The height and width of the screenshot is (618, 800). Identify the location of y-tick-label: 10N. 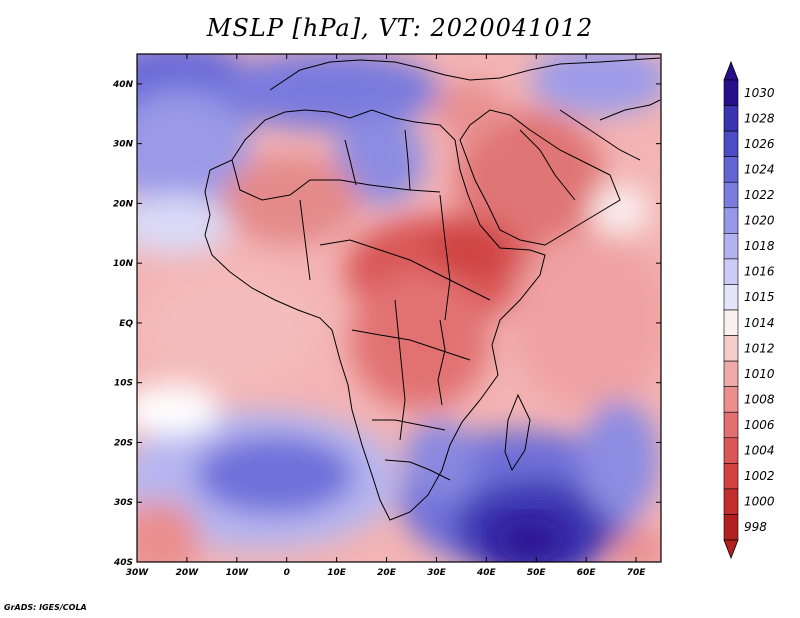
(123, 264).